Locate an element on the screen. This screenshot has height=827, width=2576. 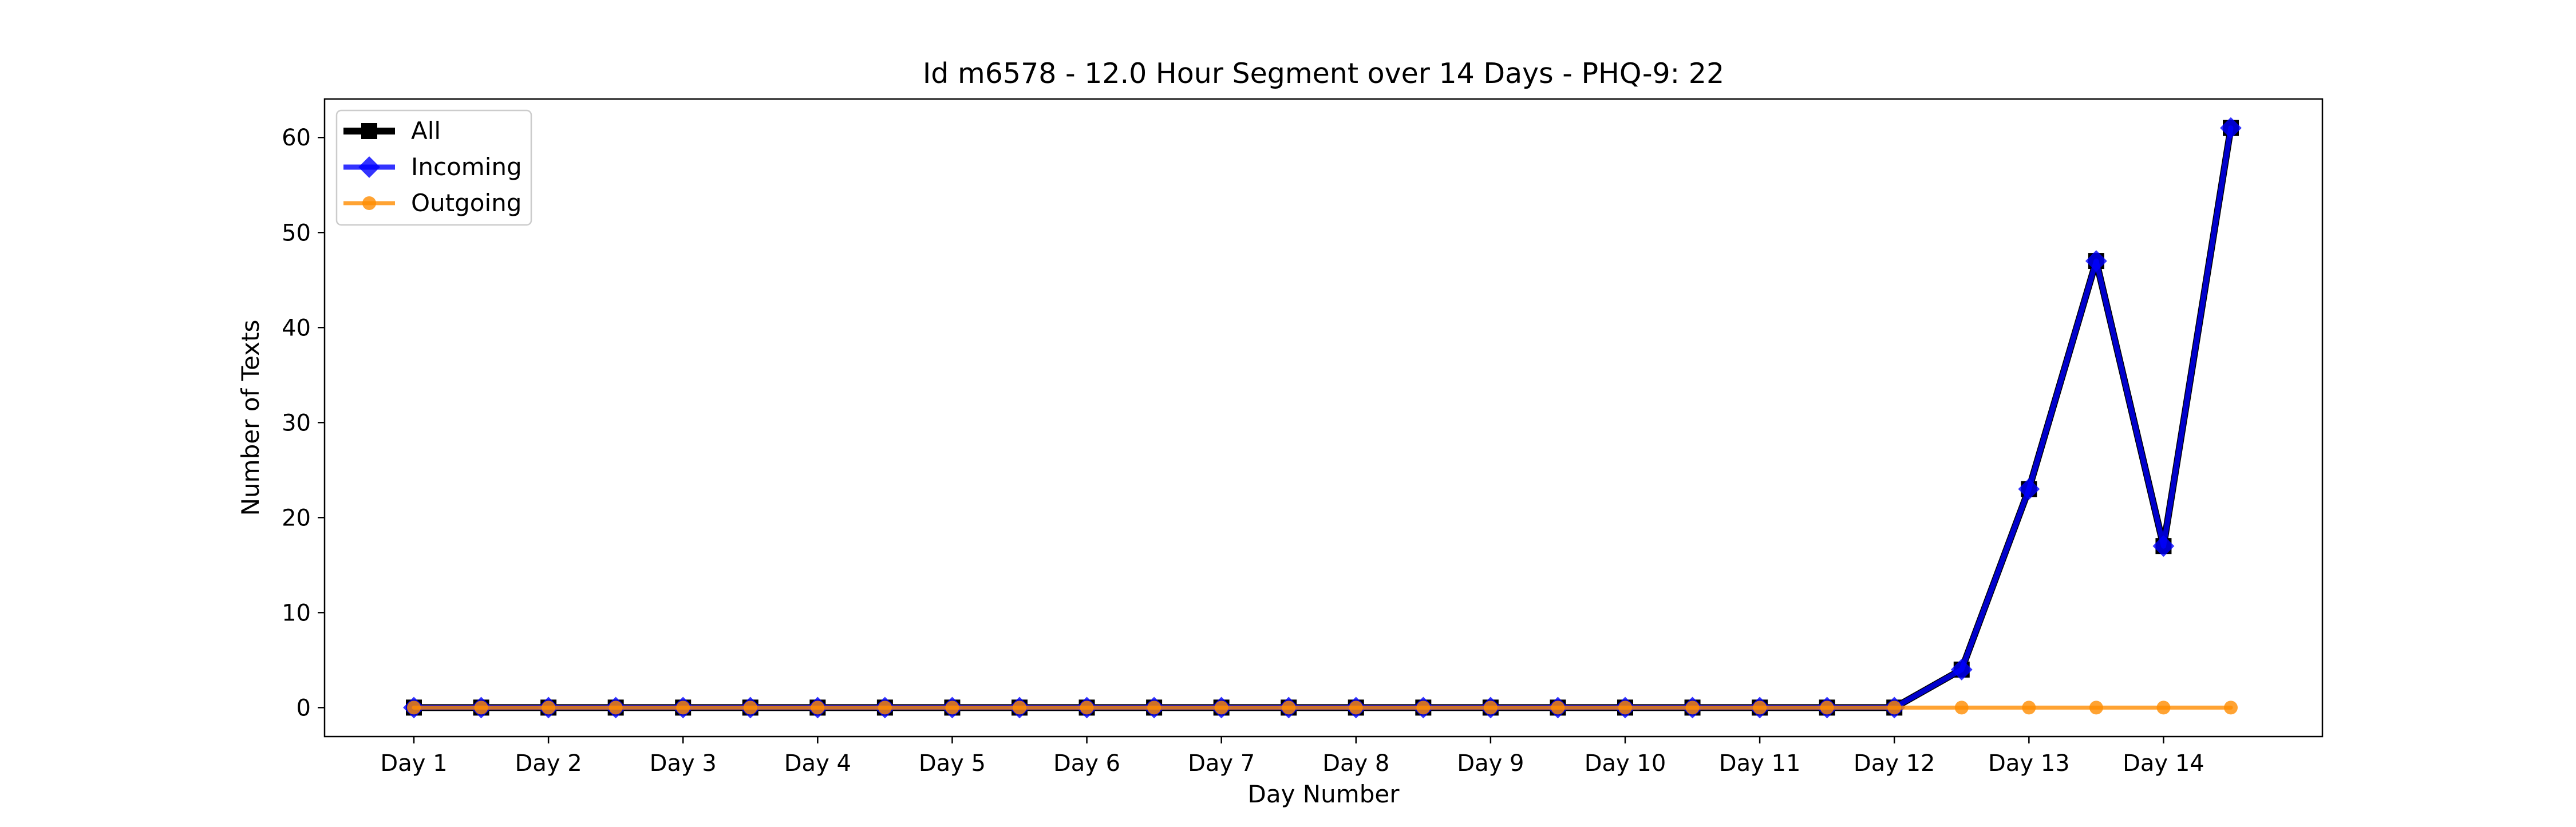
y-tick-label: 40 is located at coordinates (296, 328).